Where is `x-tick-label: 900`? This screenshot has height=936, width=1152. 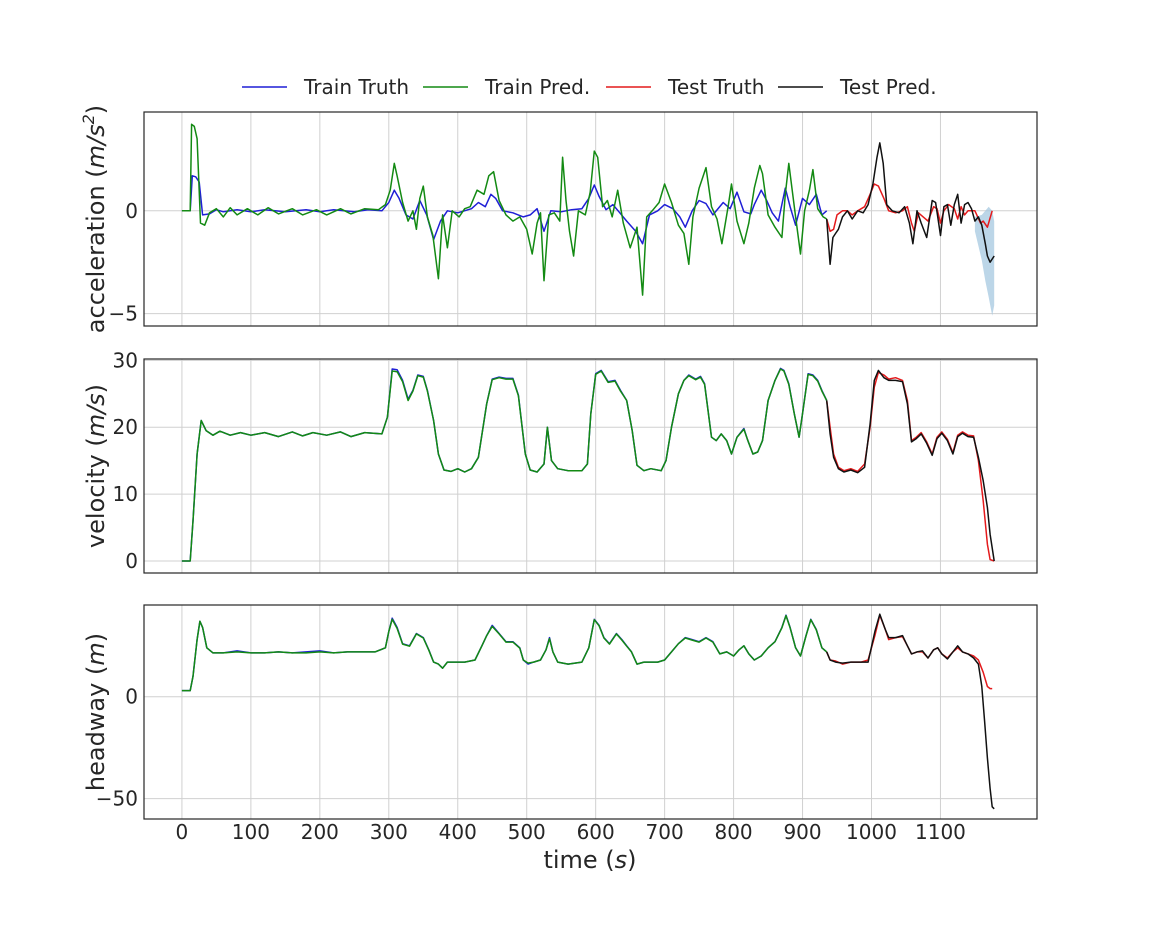 x-tick-label: 900 is located at coordinates (802, 832).